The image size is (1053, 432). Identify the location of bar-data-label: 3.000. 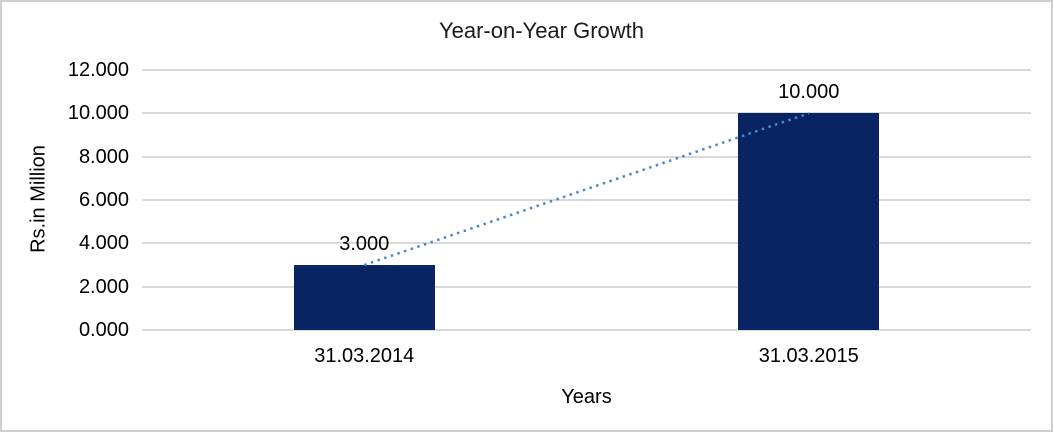
(364, 244).